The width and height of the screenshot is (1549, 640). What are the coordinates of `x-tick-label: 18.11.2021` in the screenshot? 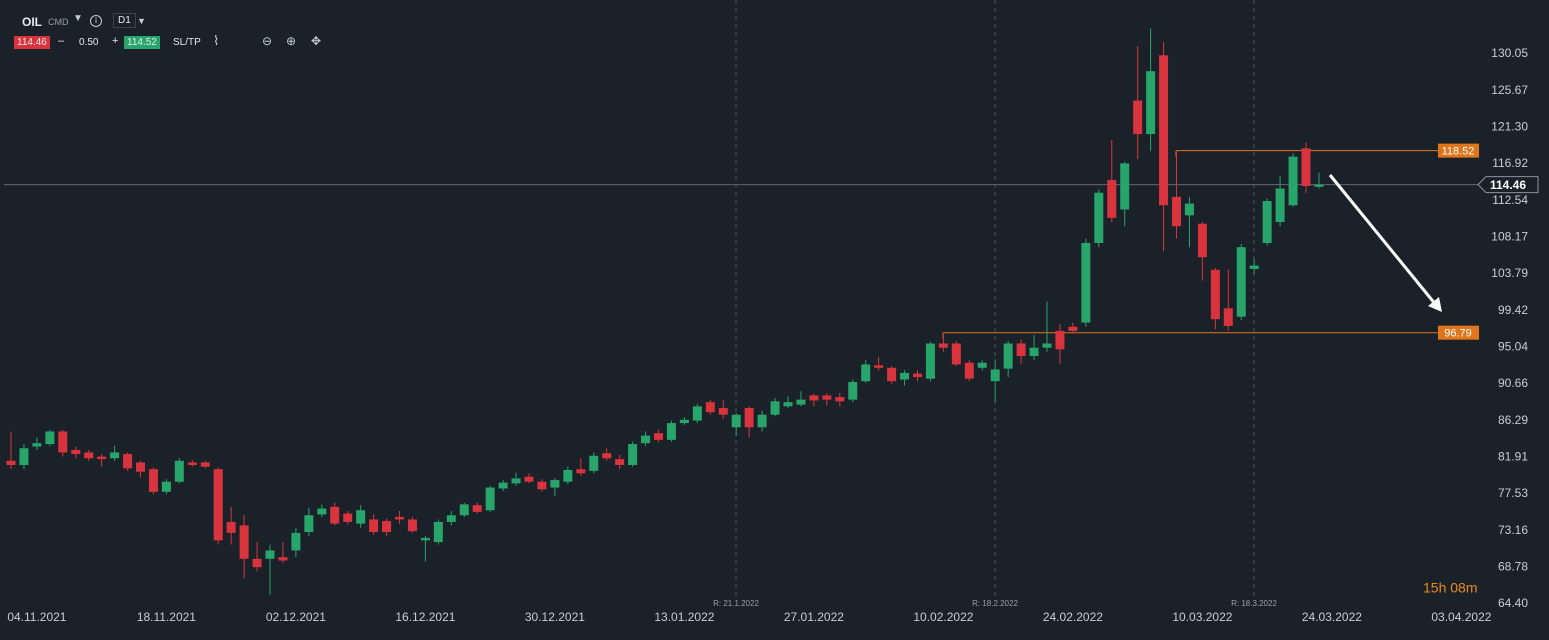 It's located at (166, 617).